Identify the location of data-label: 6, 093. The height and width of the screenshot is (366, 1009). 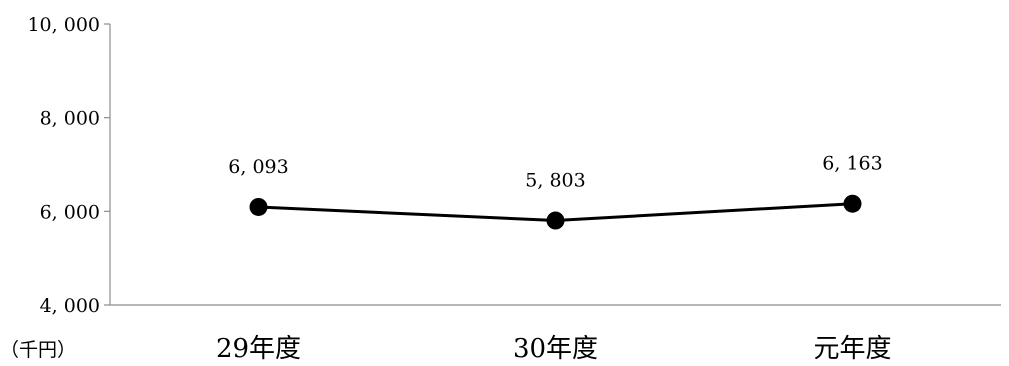
(258, 167).